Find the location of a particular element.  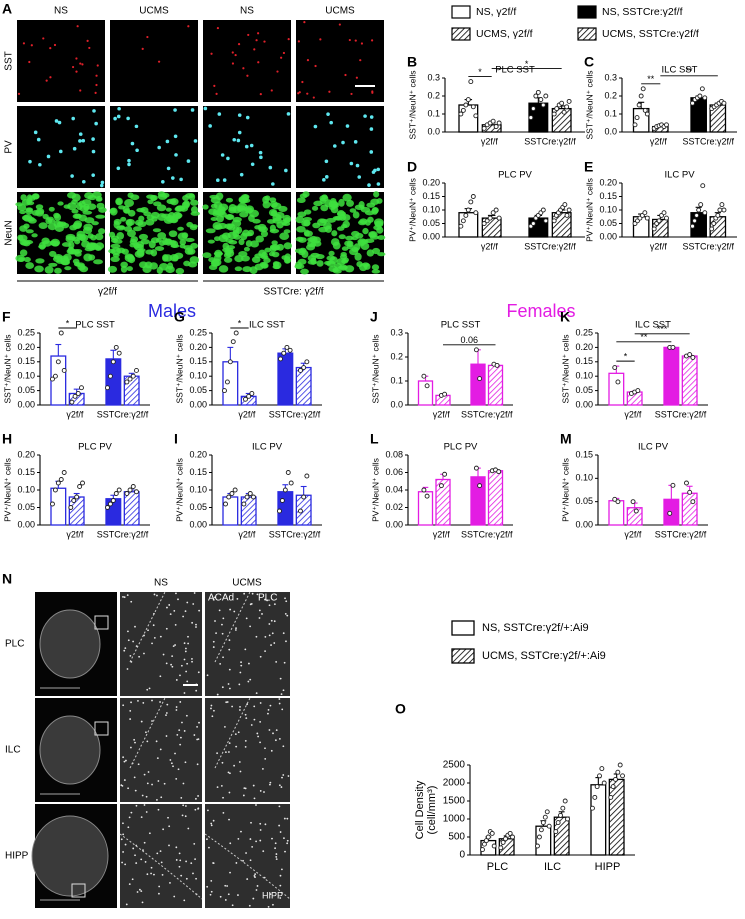

y-tick-label: 0.10 is located at coordinates (584, 478).